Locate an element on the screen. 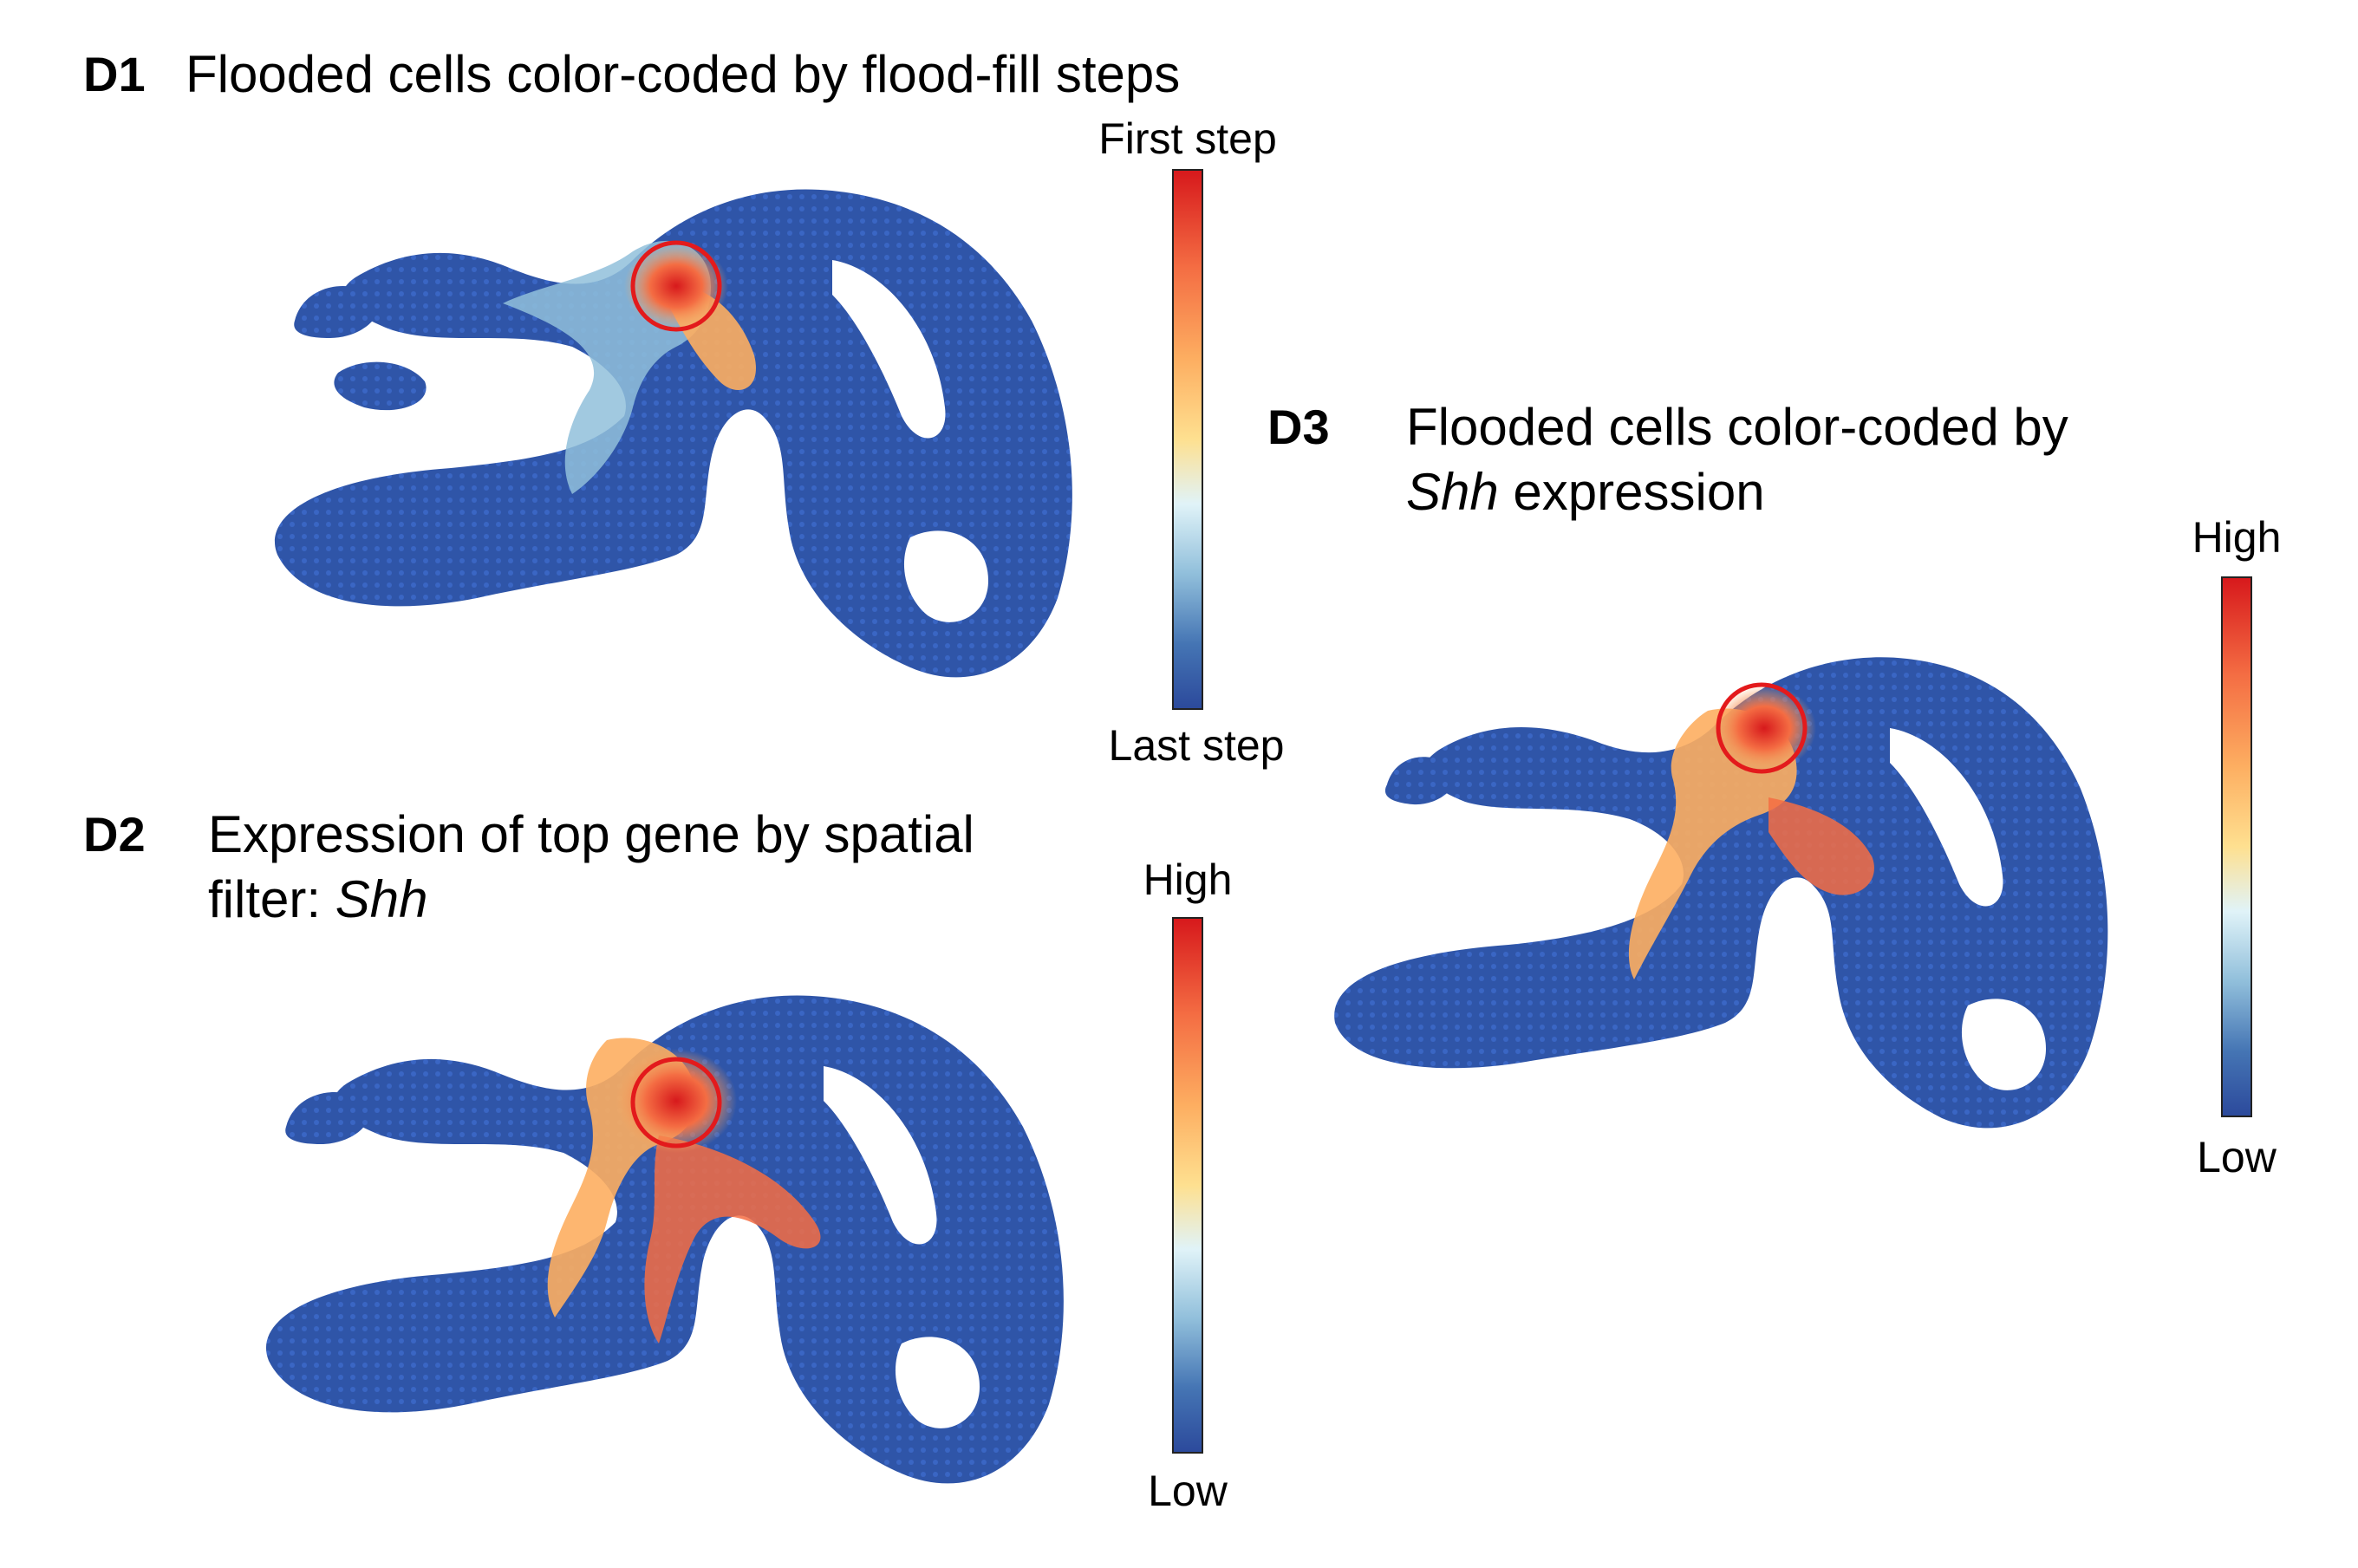  colorbar-top-label-d3: High is located at coordinates (2237, 537).